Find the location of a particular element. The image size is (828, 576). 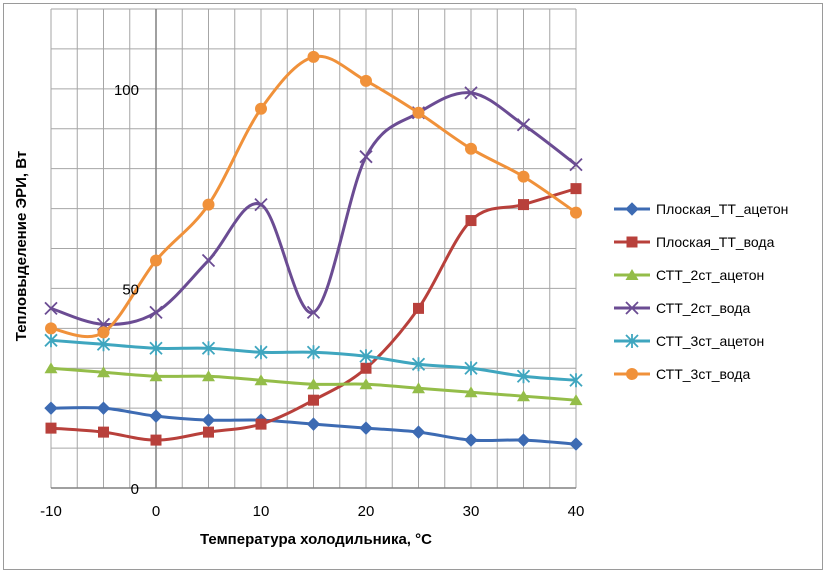

legend-label: СТТ_3ст_вода is located at coordinates (703, 374).